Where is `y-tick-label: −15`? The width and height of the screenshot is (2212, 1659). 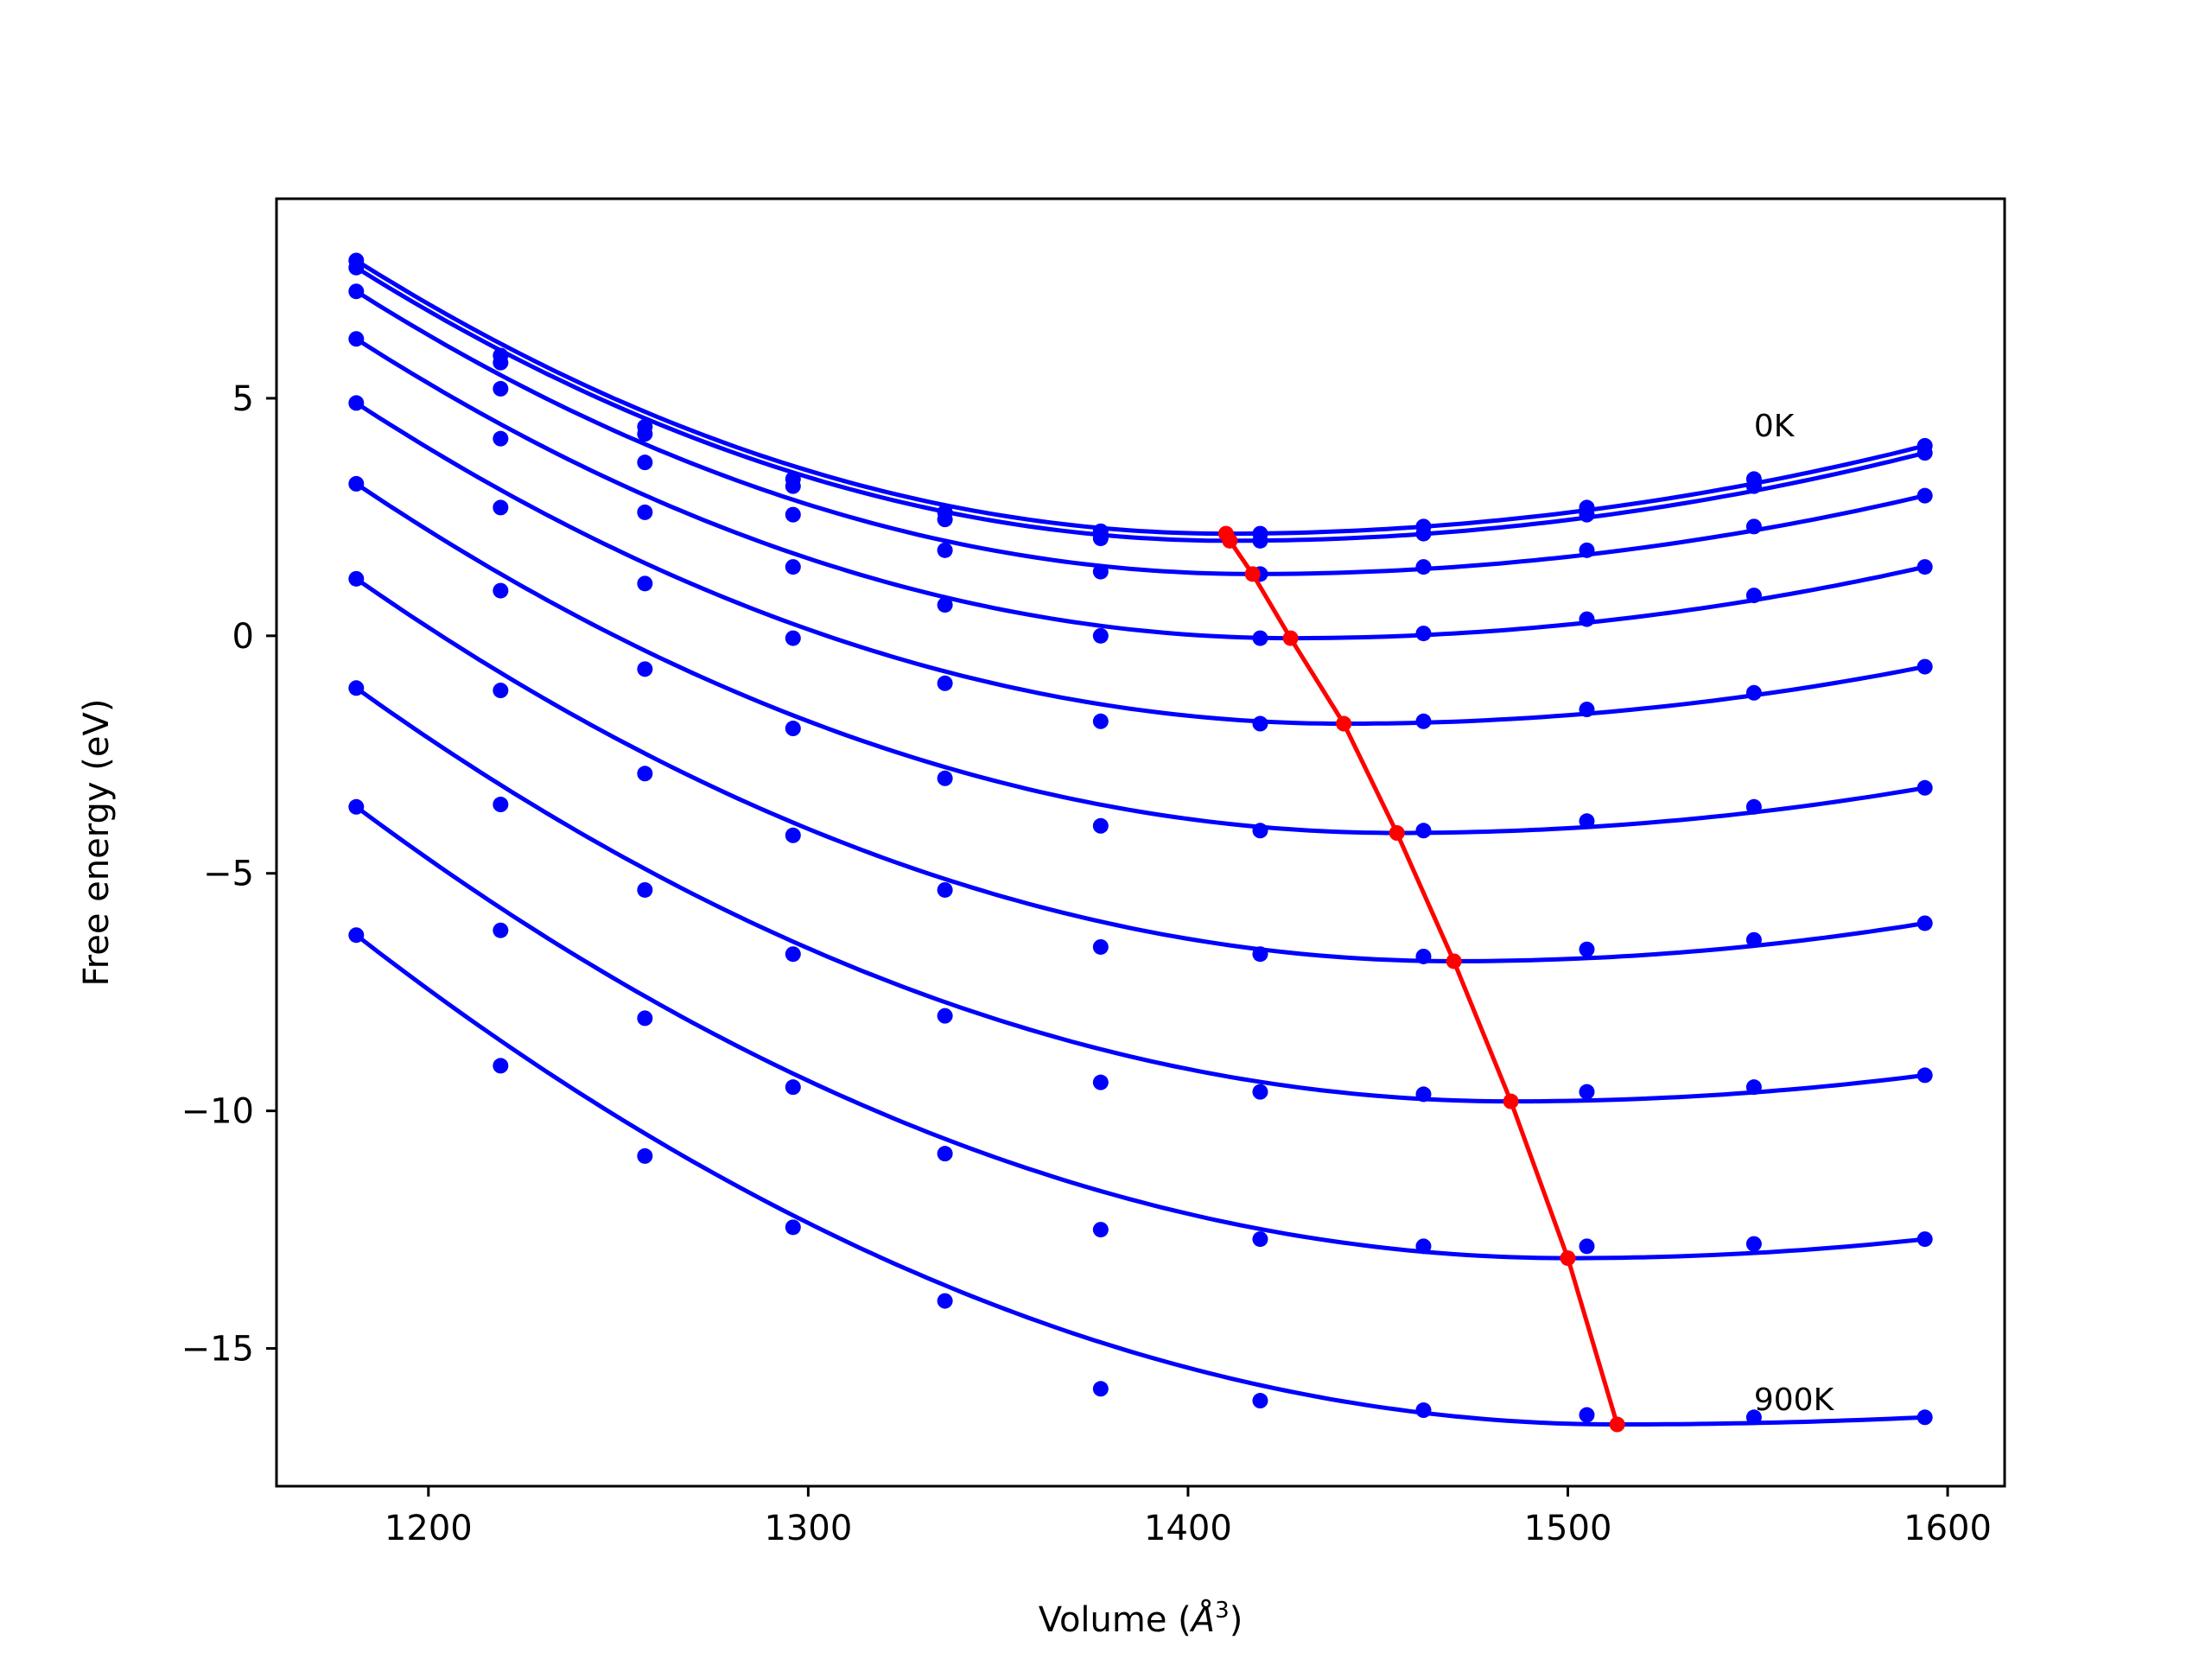 y-tick-label: −15 is located at coordinates (217, 1350).